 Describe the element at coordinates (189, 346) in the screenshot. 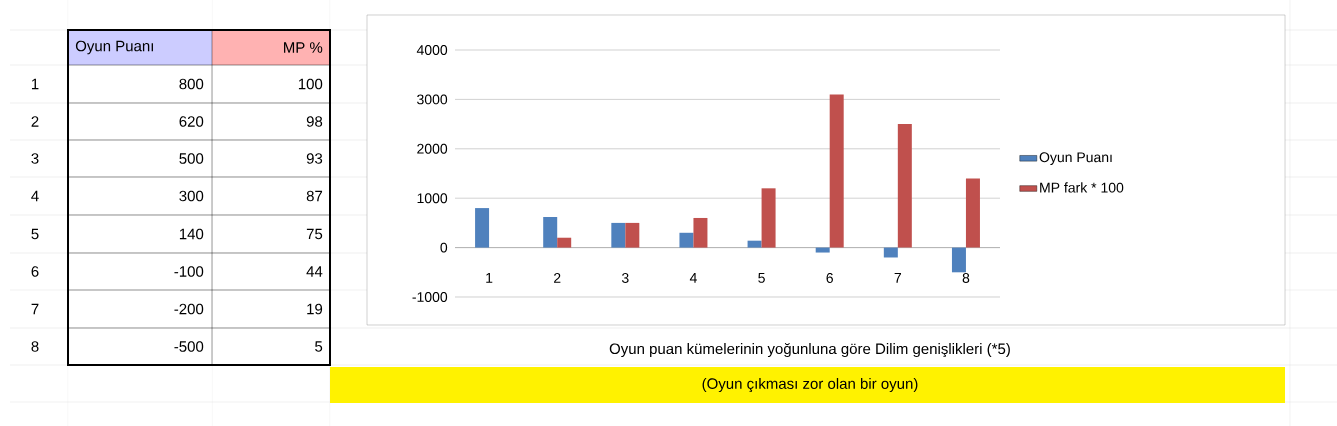

I see `text: -500` at that location.